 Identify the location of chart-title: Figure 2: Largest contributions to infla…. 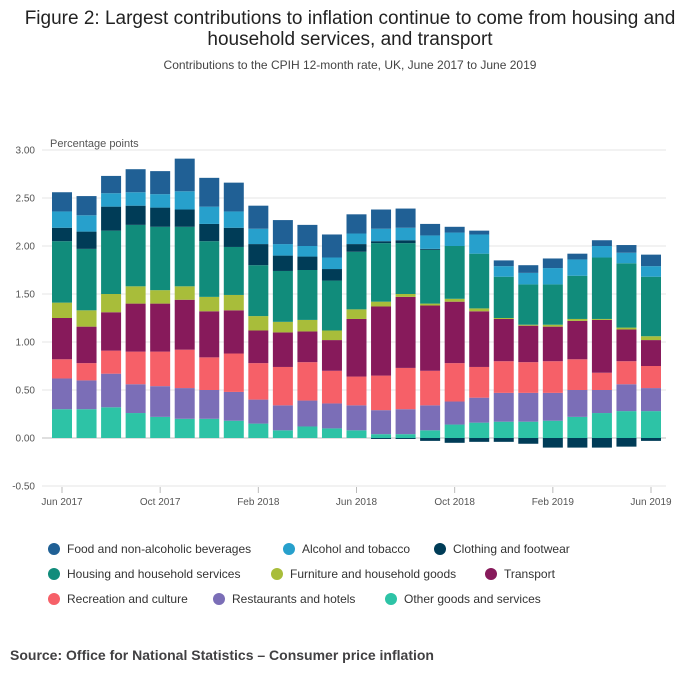
(350, 29).